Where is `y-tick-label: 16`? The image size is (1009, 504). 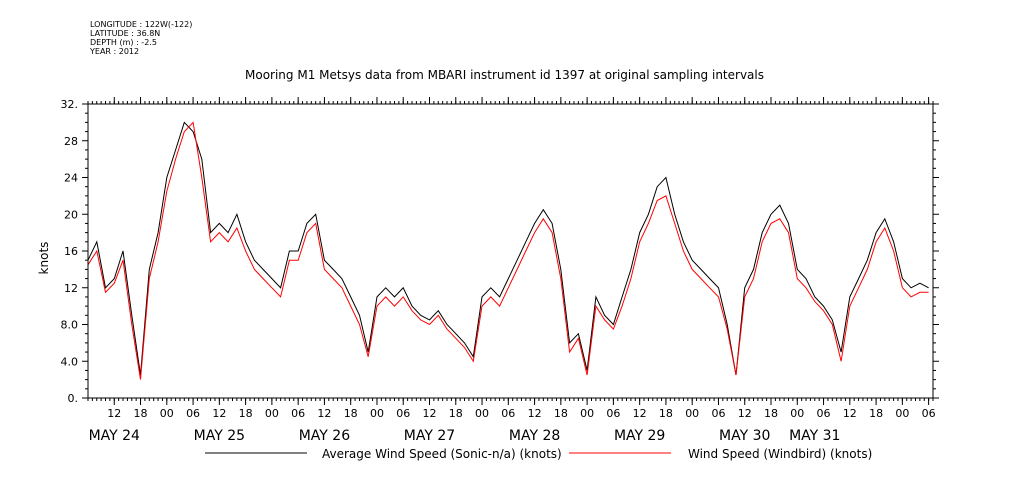 y-tick-label: 16 is located at coordinates (71, 251).